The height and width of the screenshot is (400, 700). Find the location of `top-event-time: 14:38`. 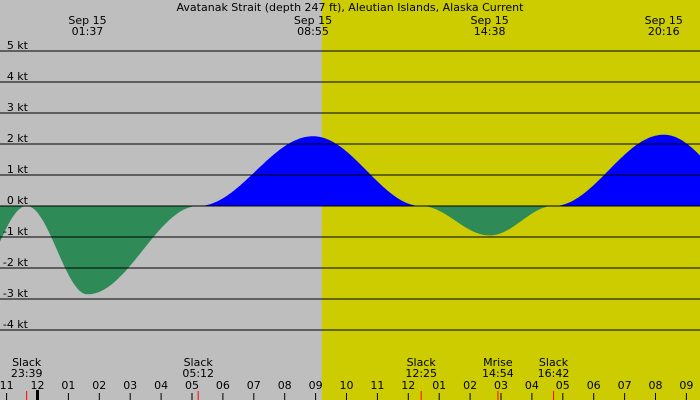

top-event-time: 14:38 is located at coordinates (490, 31).